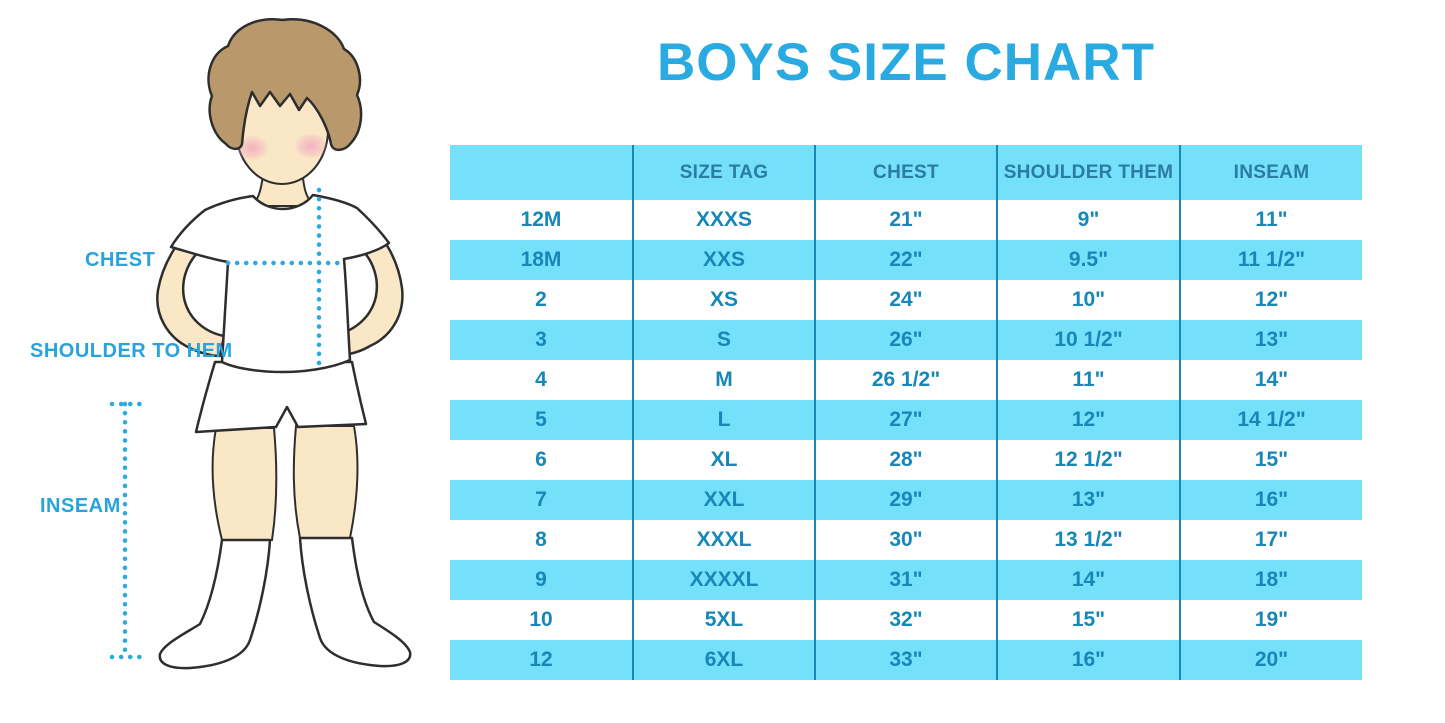 This screenshot has height=723, width=1445. What do you see at coordinates (541, 419) in the screenshot?
I see `table-cell: 5` at bounding box center [541, 419].